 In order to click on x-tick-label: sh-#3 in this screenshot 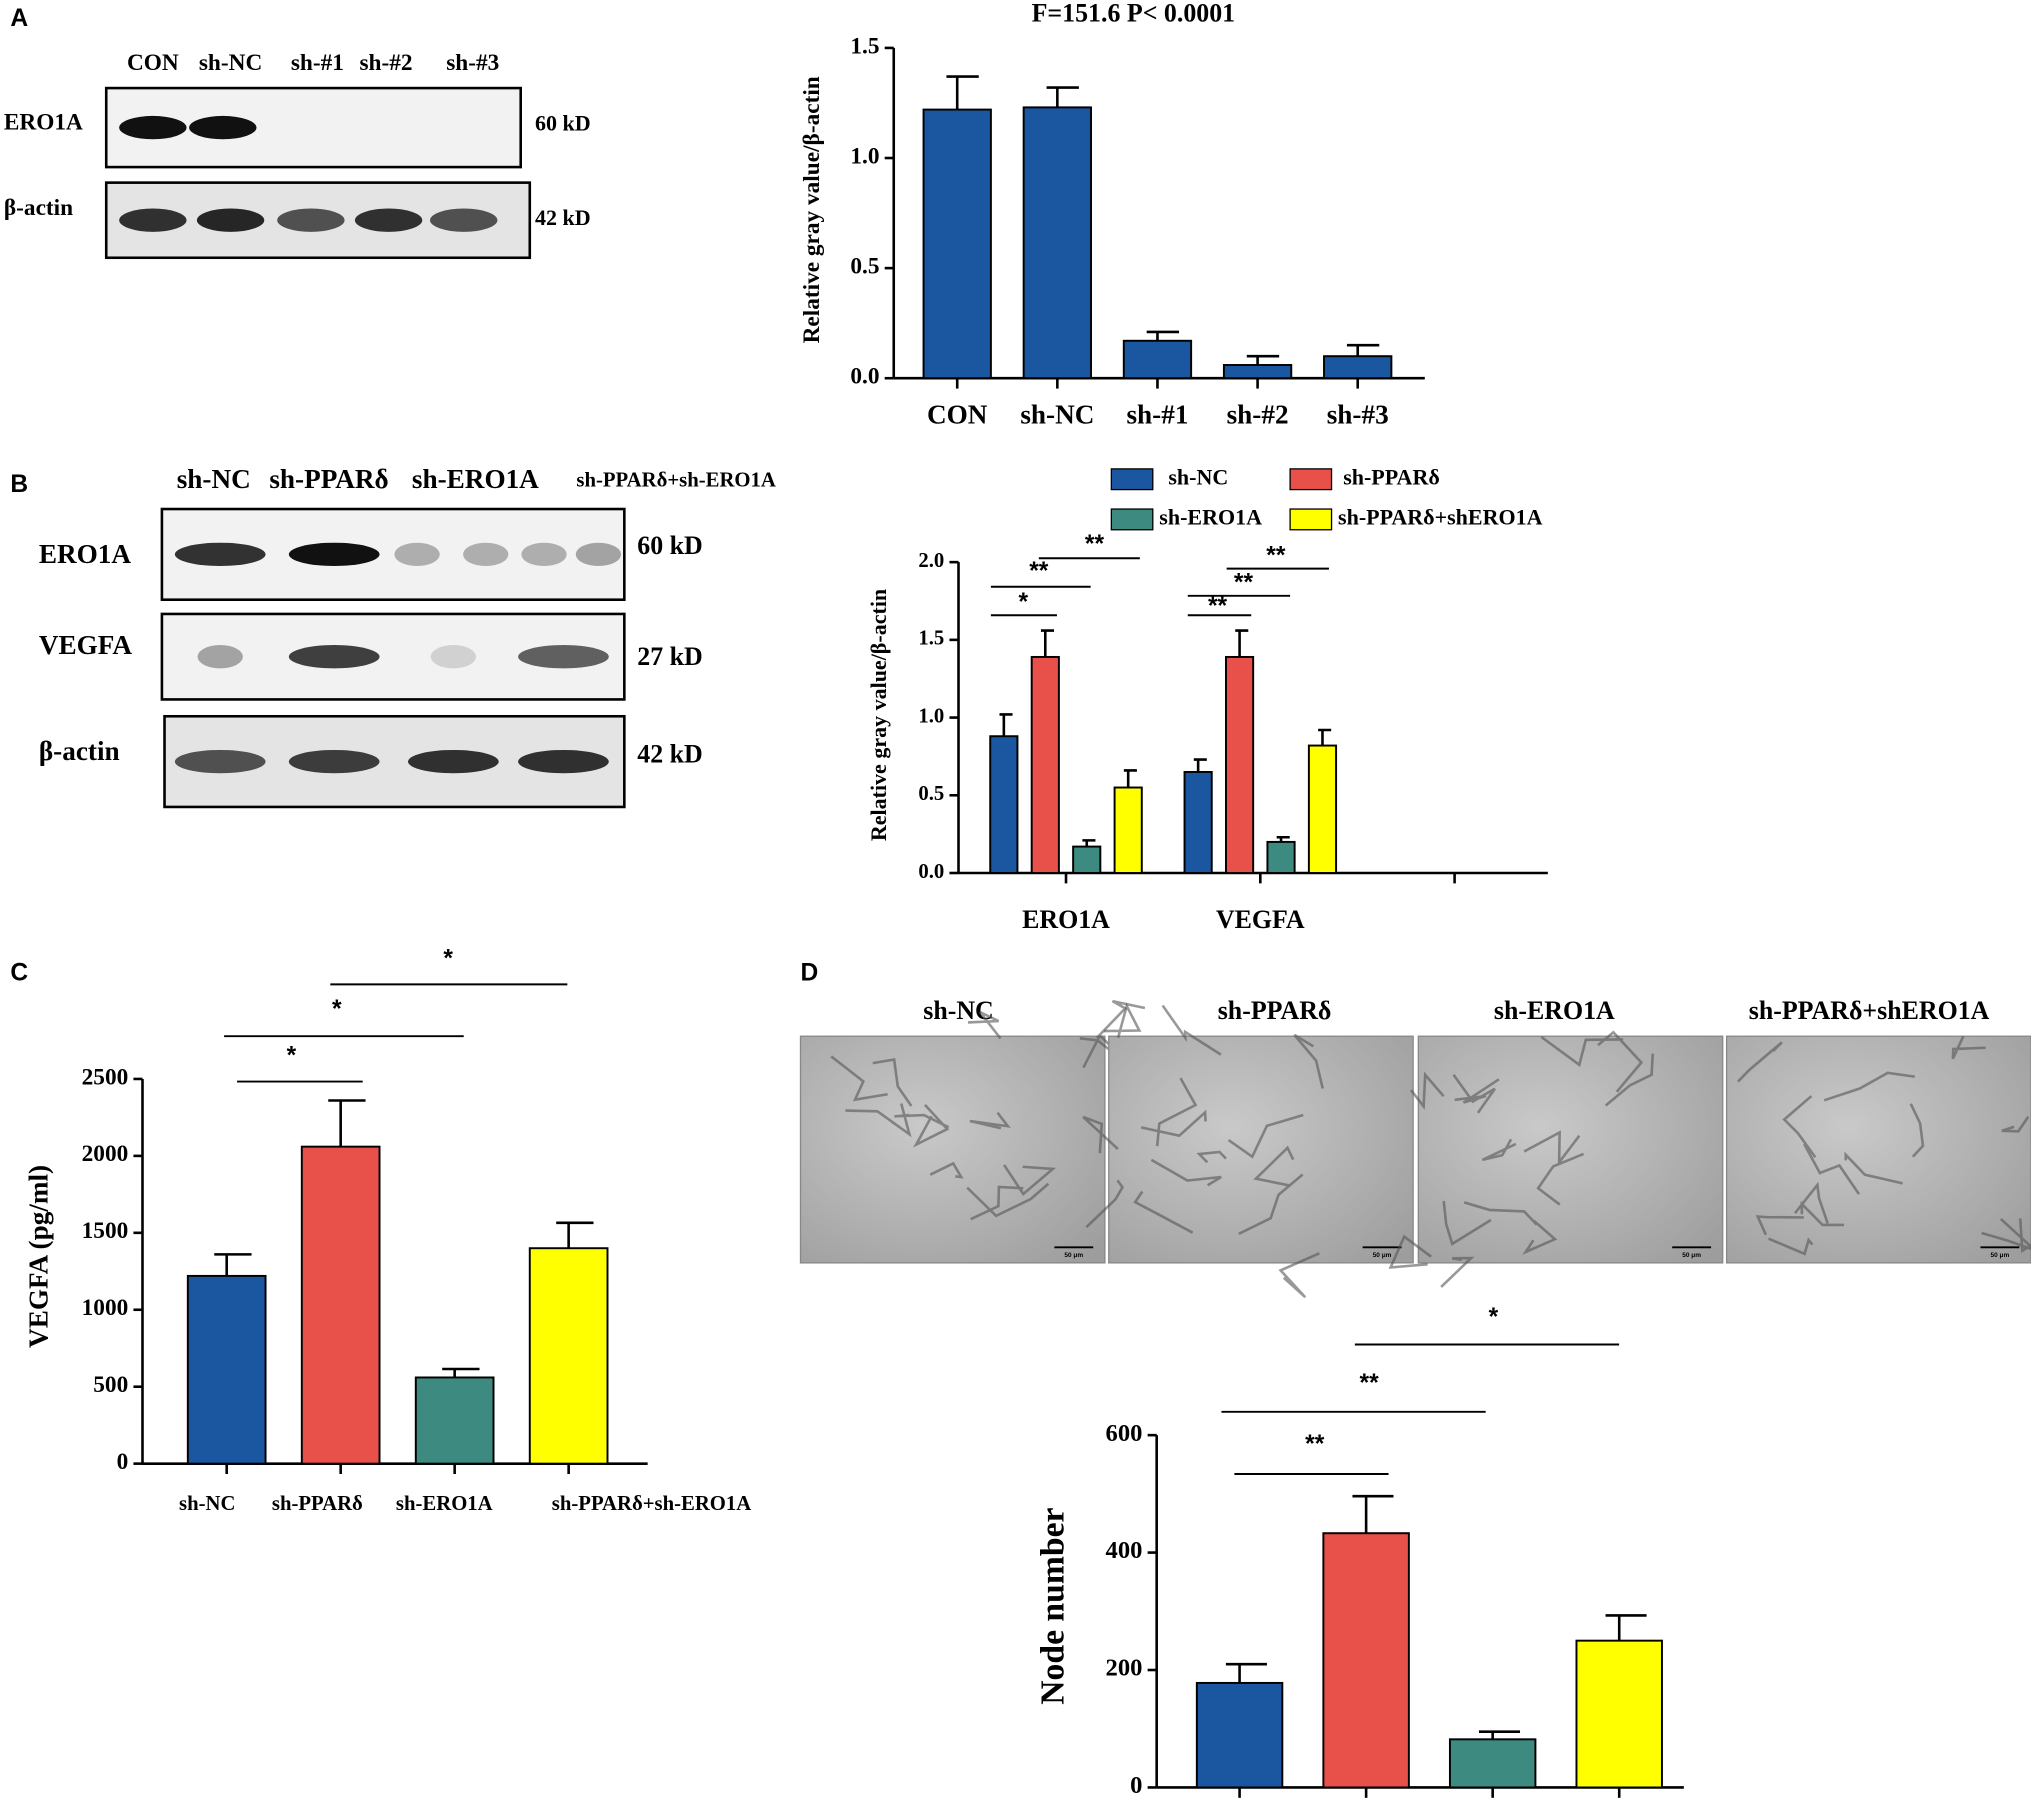, I will do `click(1358, 414)`.